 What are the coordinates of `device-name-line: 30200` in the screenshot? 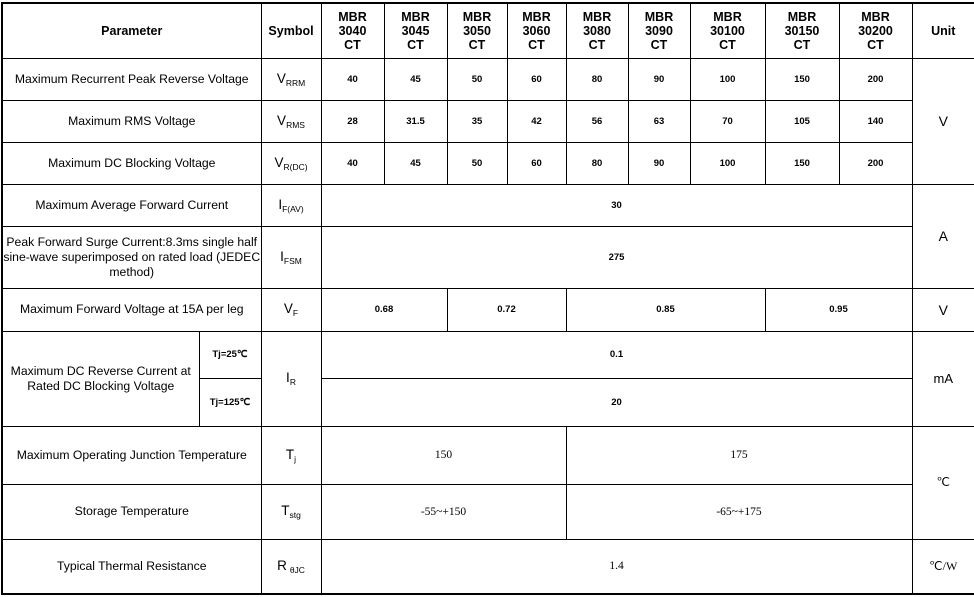 It's located at (875, 30).